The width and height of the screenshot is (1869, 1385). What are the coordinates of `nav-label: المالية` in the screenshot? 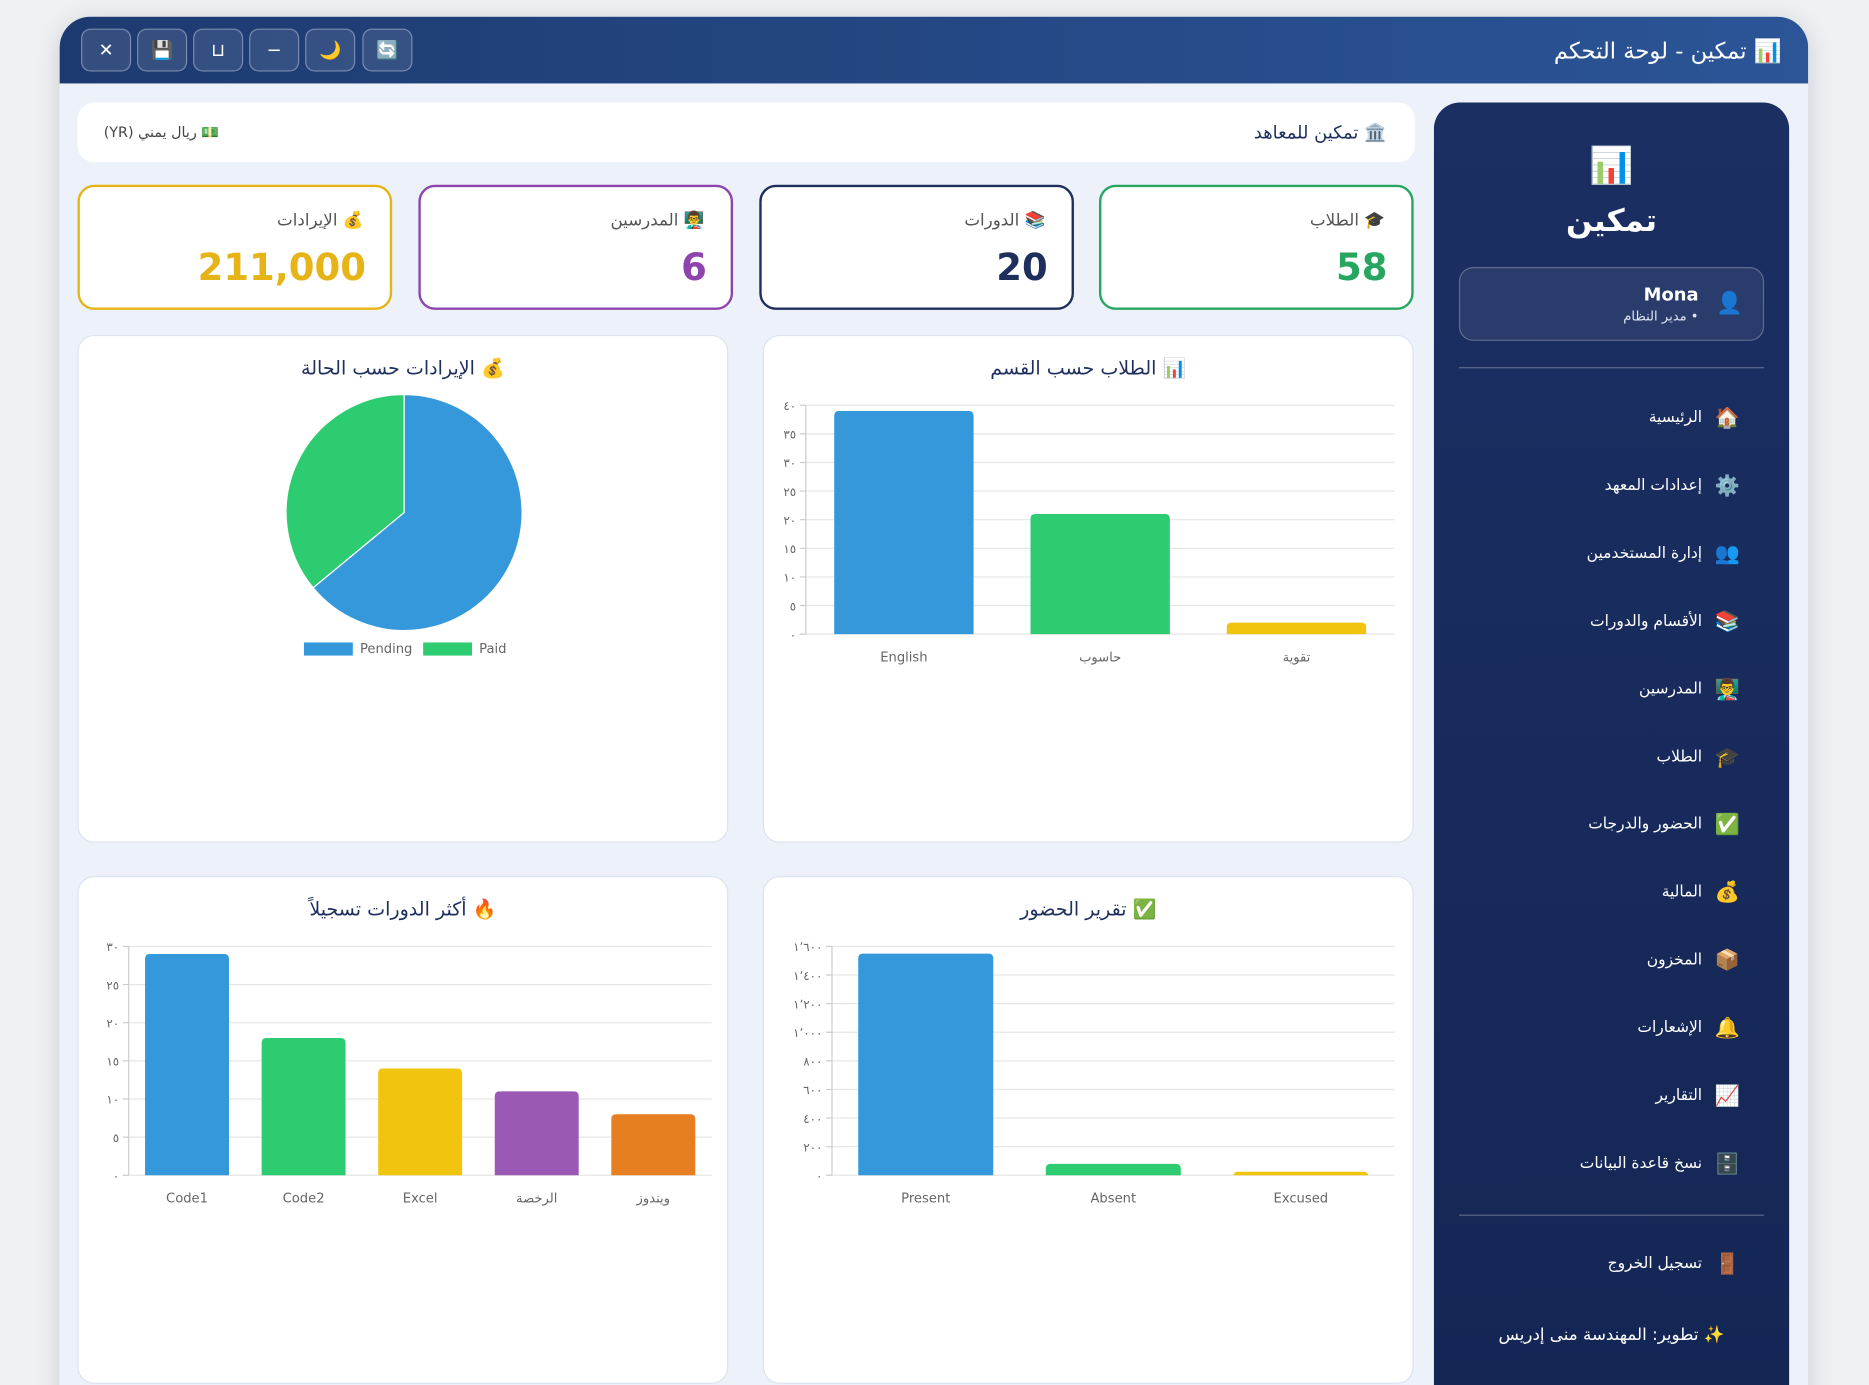 It's located at (1682, 892).